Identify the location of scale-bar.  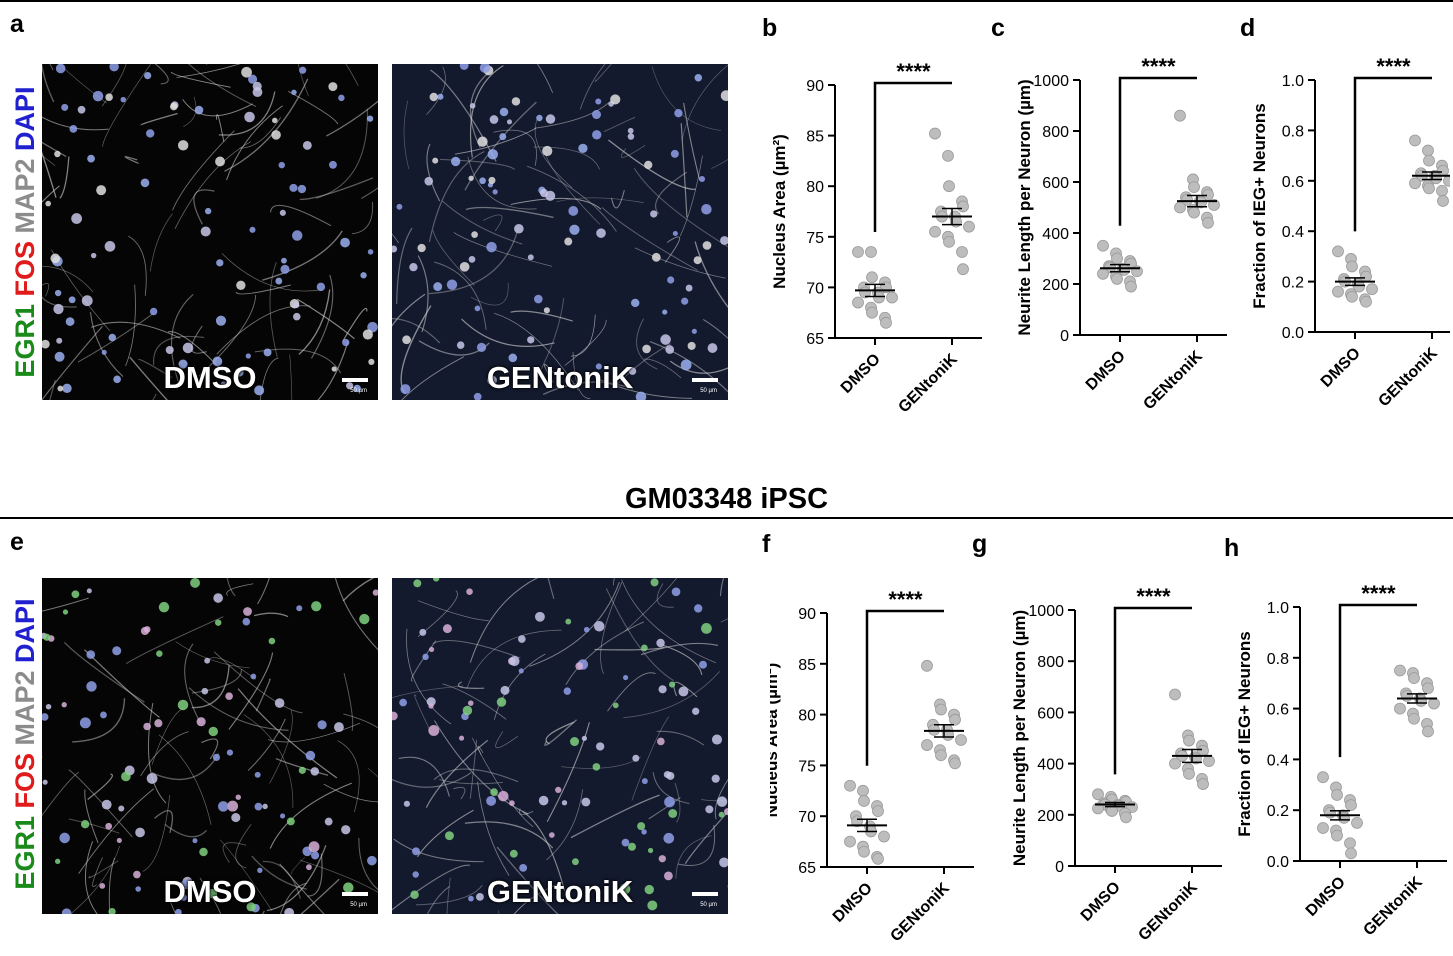
(355, 894).